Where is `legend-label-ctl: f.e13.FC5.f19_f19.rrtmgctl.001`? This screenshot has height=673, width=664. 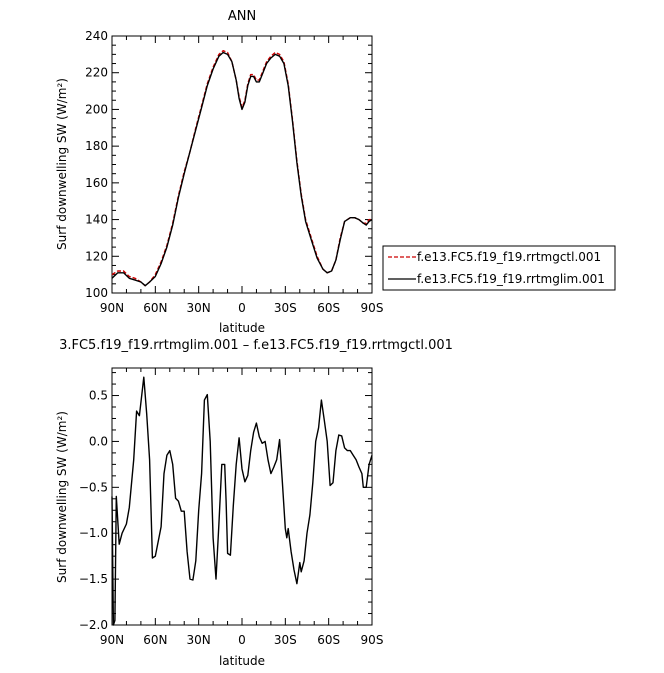 legend-label-ctl: f.e13.FC5.f19_f19.rrtmgctl.001 is located at coordinates (509, 257).